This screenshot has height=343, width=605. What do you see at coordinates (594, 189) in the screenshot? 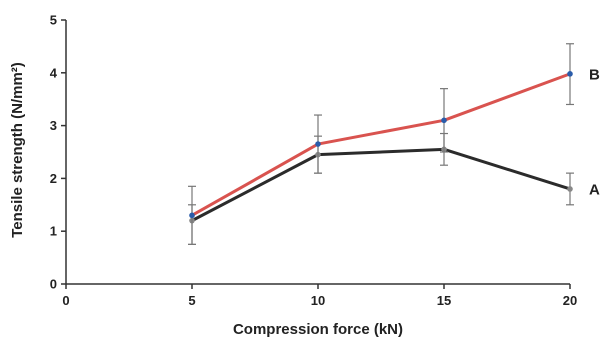
I see `series-label: A` at bounding box center [594, 189].